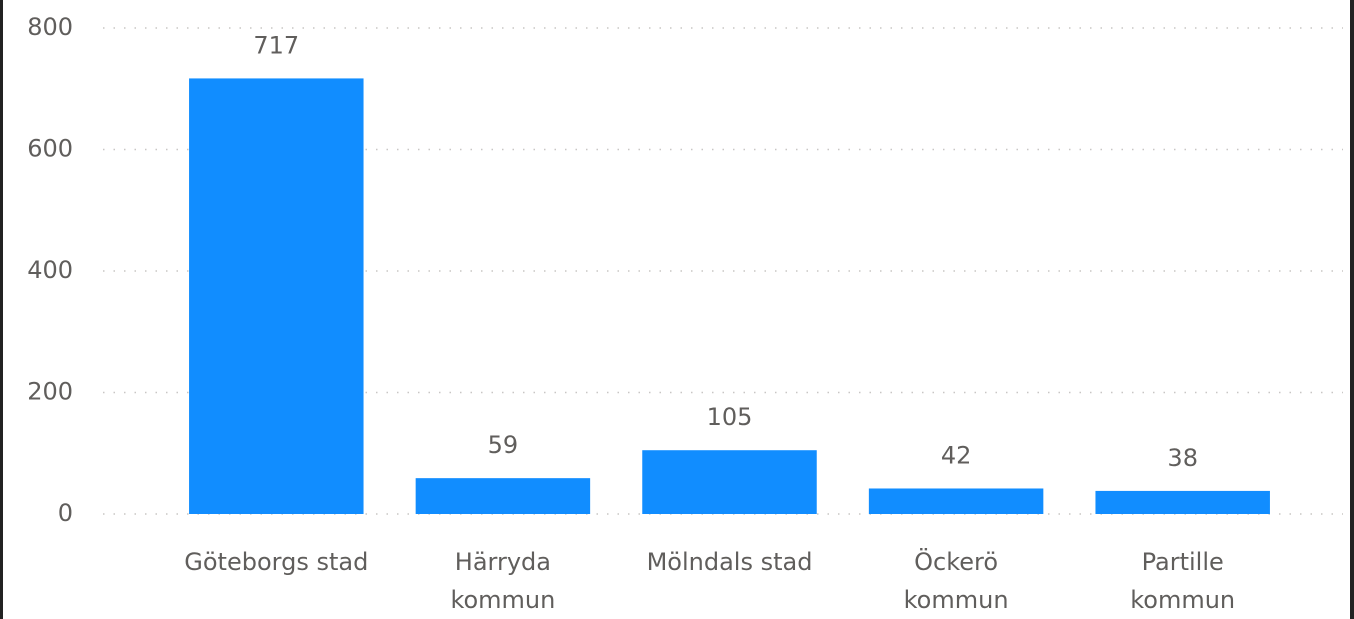 The image size is (1354, 619). Describe the element at coordinates (503, 445) in the screenshot. I see `data-label: 59` at that location.